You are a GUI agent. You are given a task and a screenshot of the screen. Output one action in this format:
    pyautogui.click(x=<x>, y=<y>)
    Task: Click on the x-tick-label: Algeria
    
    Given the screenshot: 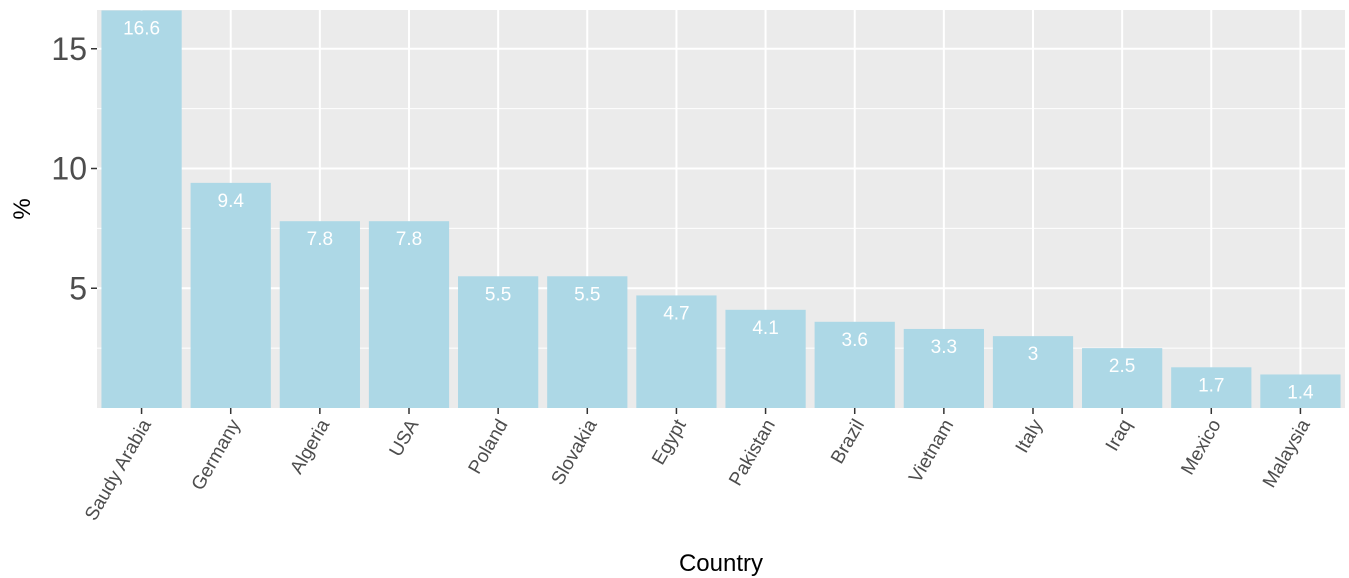 What is the action you would take?
    pyautogui.click(x=310, y=447)
    